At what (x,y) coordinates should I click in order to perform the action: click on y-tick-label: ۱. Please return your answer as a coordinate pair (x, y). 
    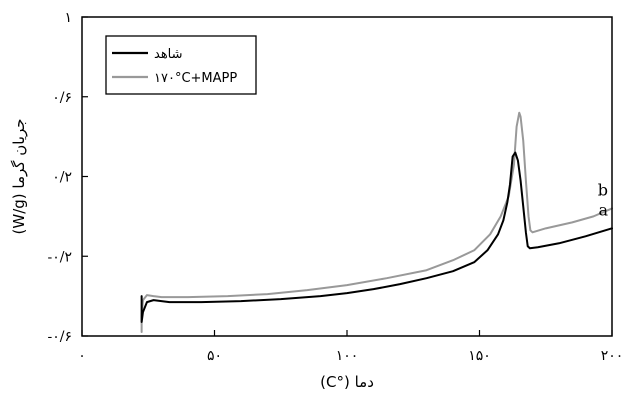
    Looking at the image, I should click on (68, 18).